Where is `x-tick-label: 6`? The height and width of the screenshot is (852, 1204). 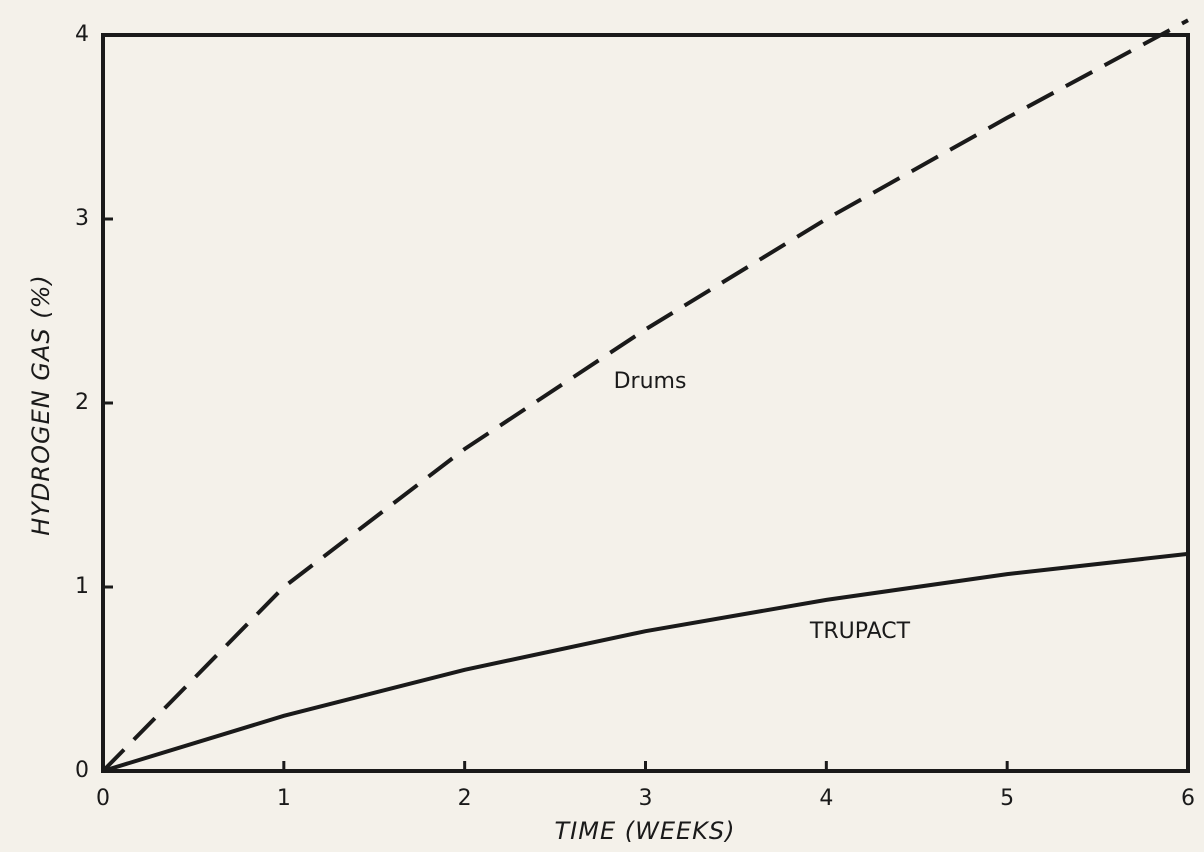 x-tick-label: 6 is located at coordinates (1188, 798).